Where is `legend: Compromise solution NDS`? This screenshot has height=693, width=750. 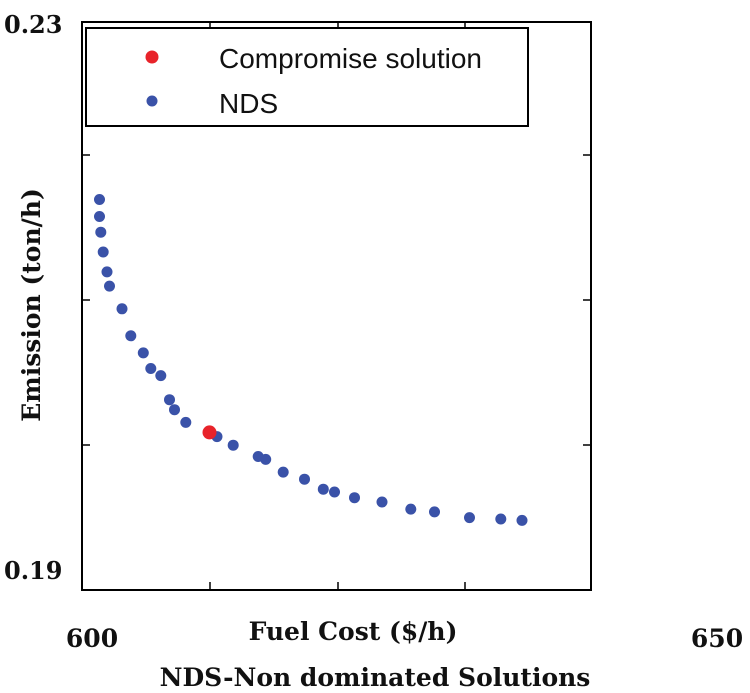 legend: Compromise solution NDS is located at coordinates (307, 77).